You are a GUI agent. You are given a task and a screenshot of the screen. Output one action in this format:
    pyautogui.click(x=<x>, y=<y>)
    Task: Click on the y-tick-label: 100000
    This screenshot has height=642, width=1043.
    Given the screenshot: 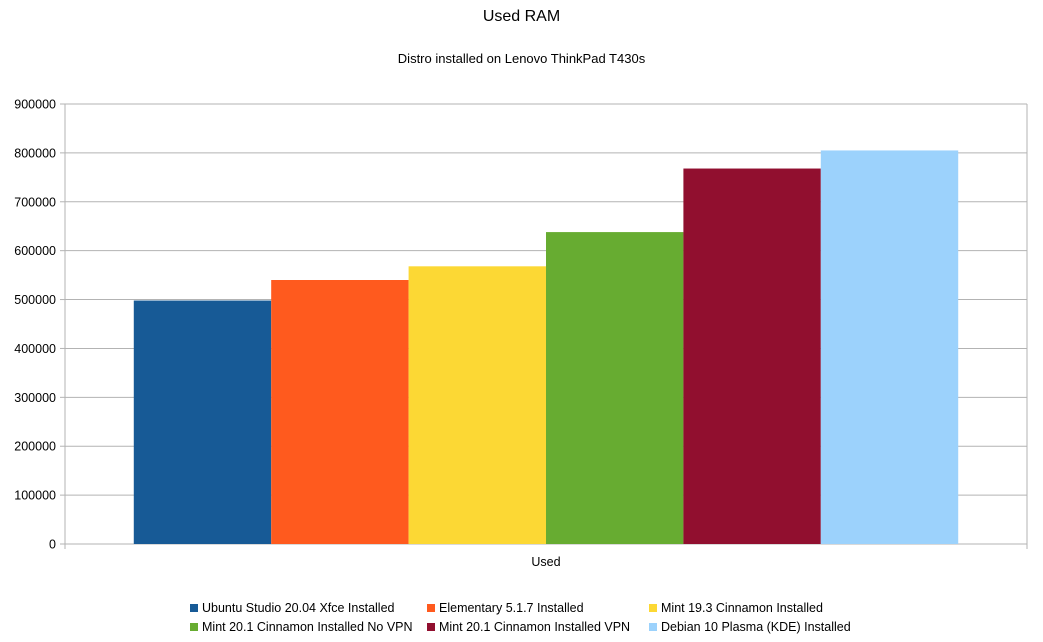 What is the action you would take?
    pyautogui.click(x=35, y=496)
    